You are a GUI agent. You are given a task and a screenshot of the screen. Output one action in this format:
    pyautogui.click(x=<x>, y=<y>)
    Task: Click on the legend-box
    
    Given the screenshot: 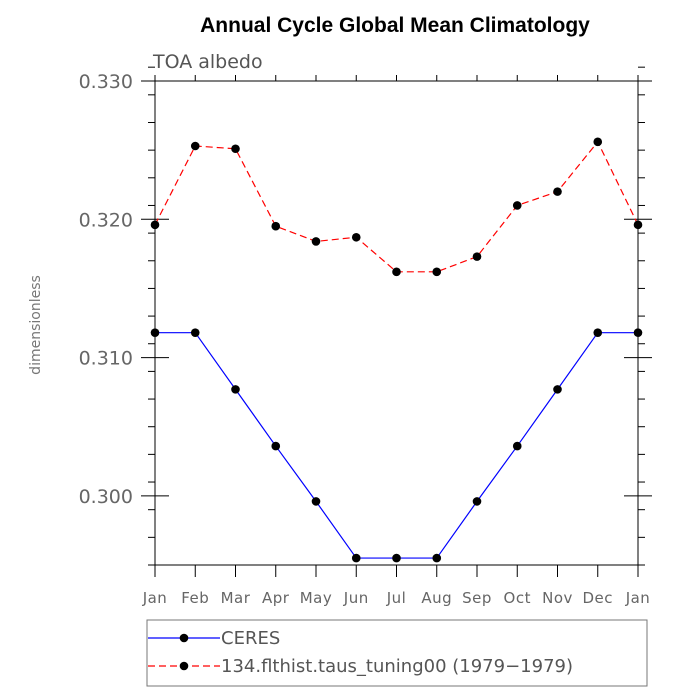 What is the action you would take?
    pyautogui.click(x=397, y=653)
    